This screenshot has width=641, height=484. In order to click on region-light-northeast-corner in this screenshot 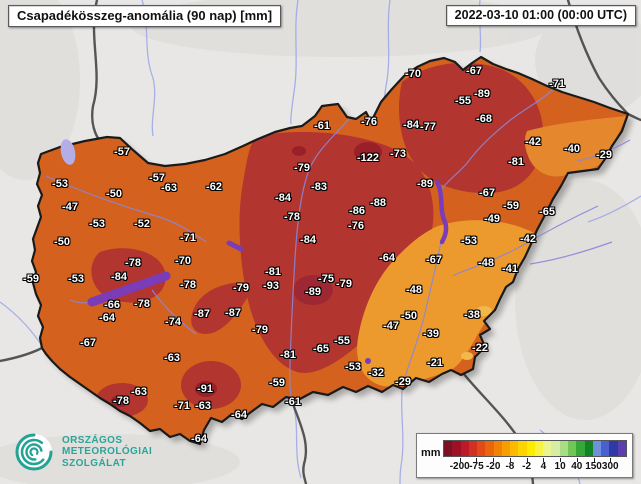, I will do `click(575, 146)`.